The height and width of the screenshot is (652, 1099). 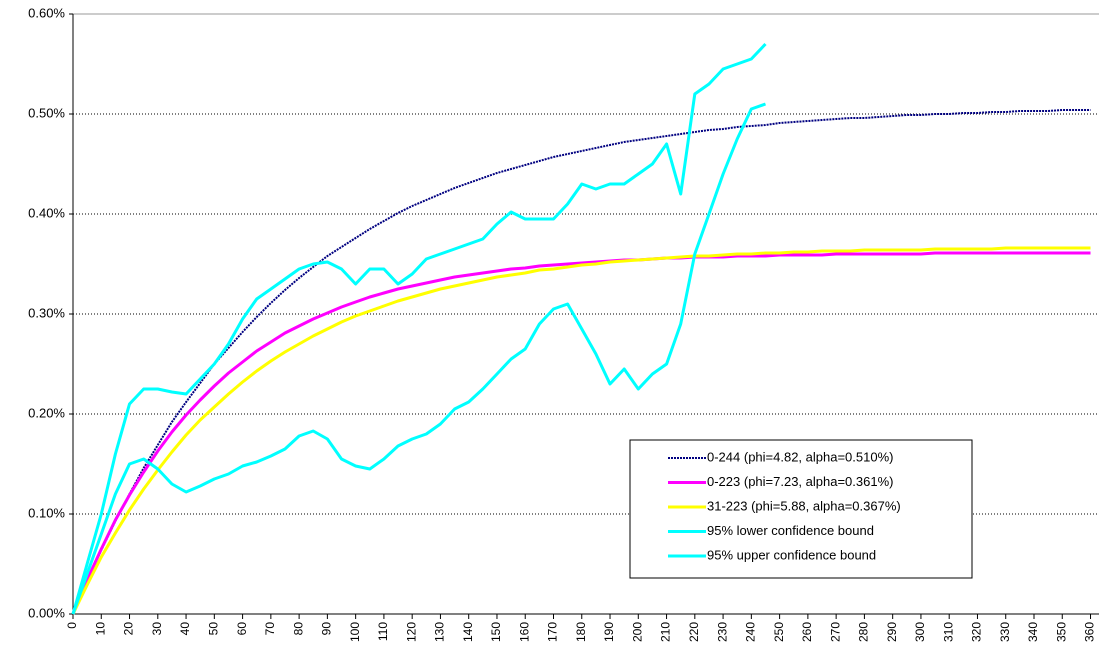 I want to click on x-tick-label: 170, so click(x=553, y=632).